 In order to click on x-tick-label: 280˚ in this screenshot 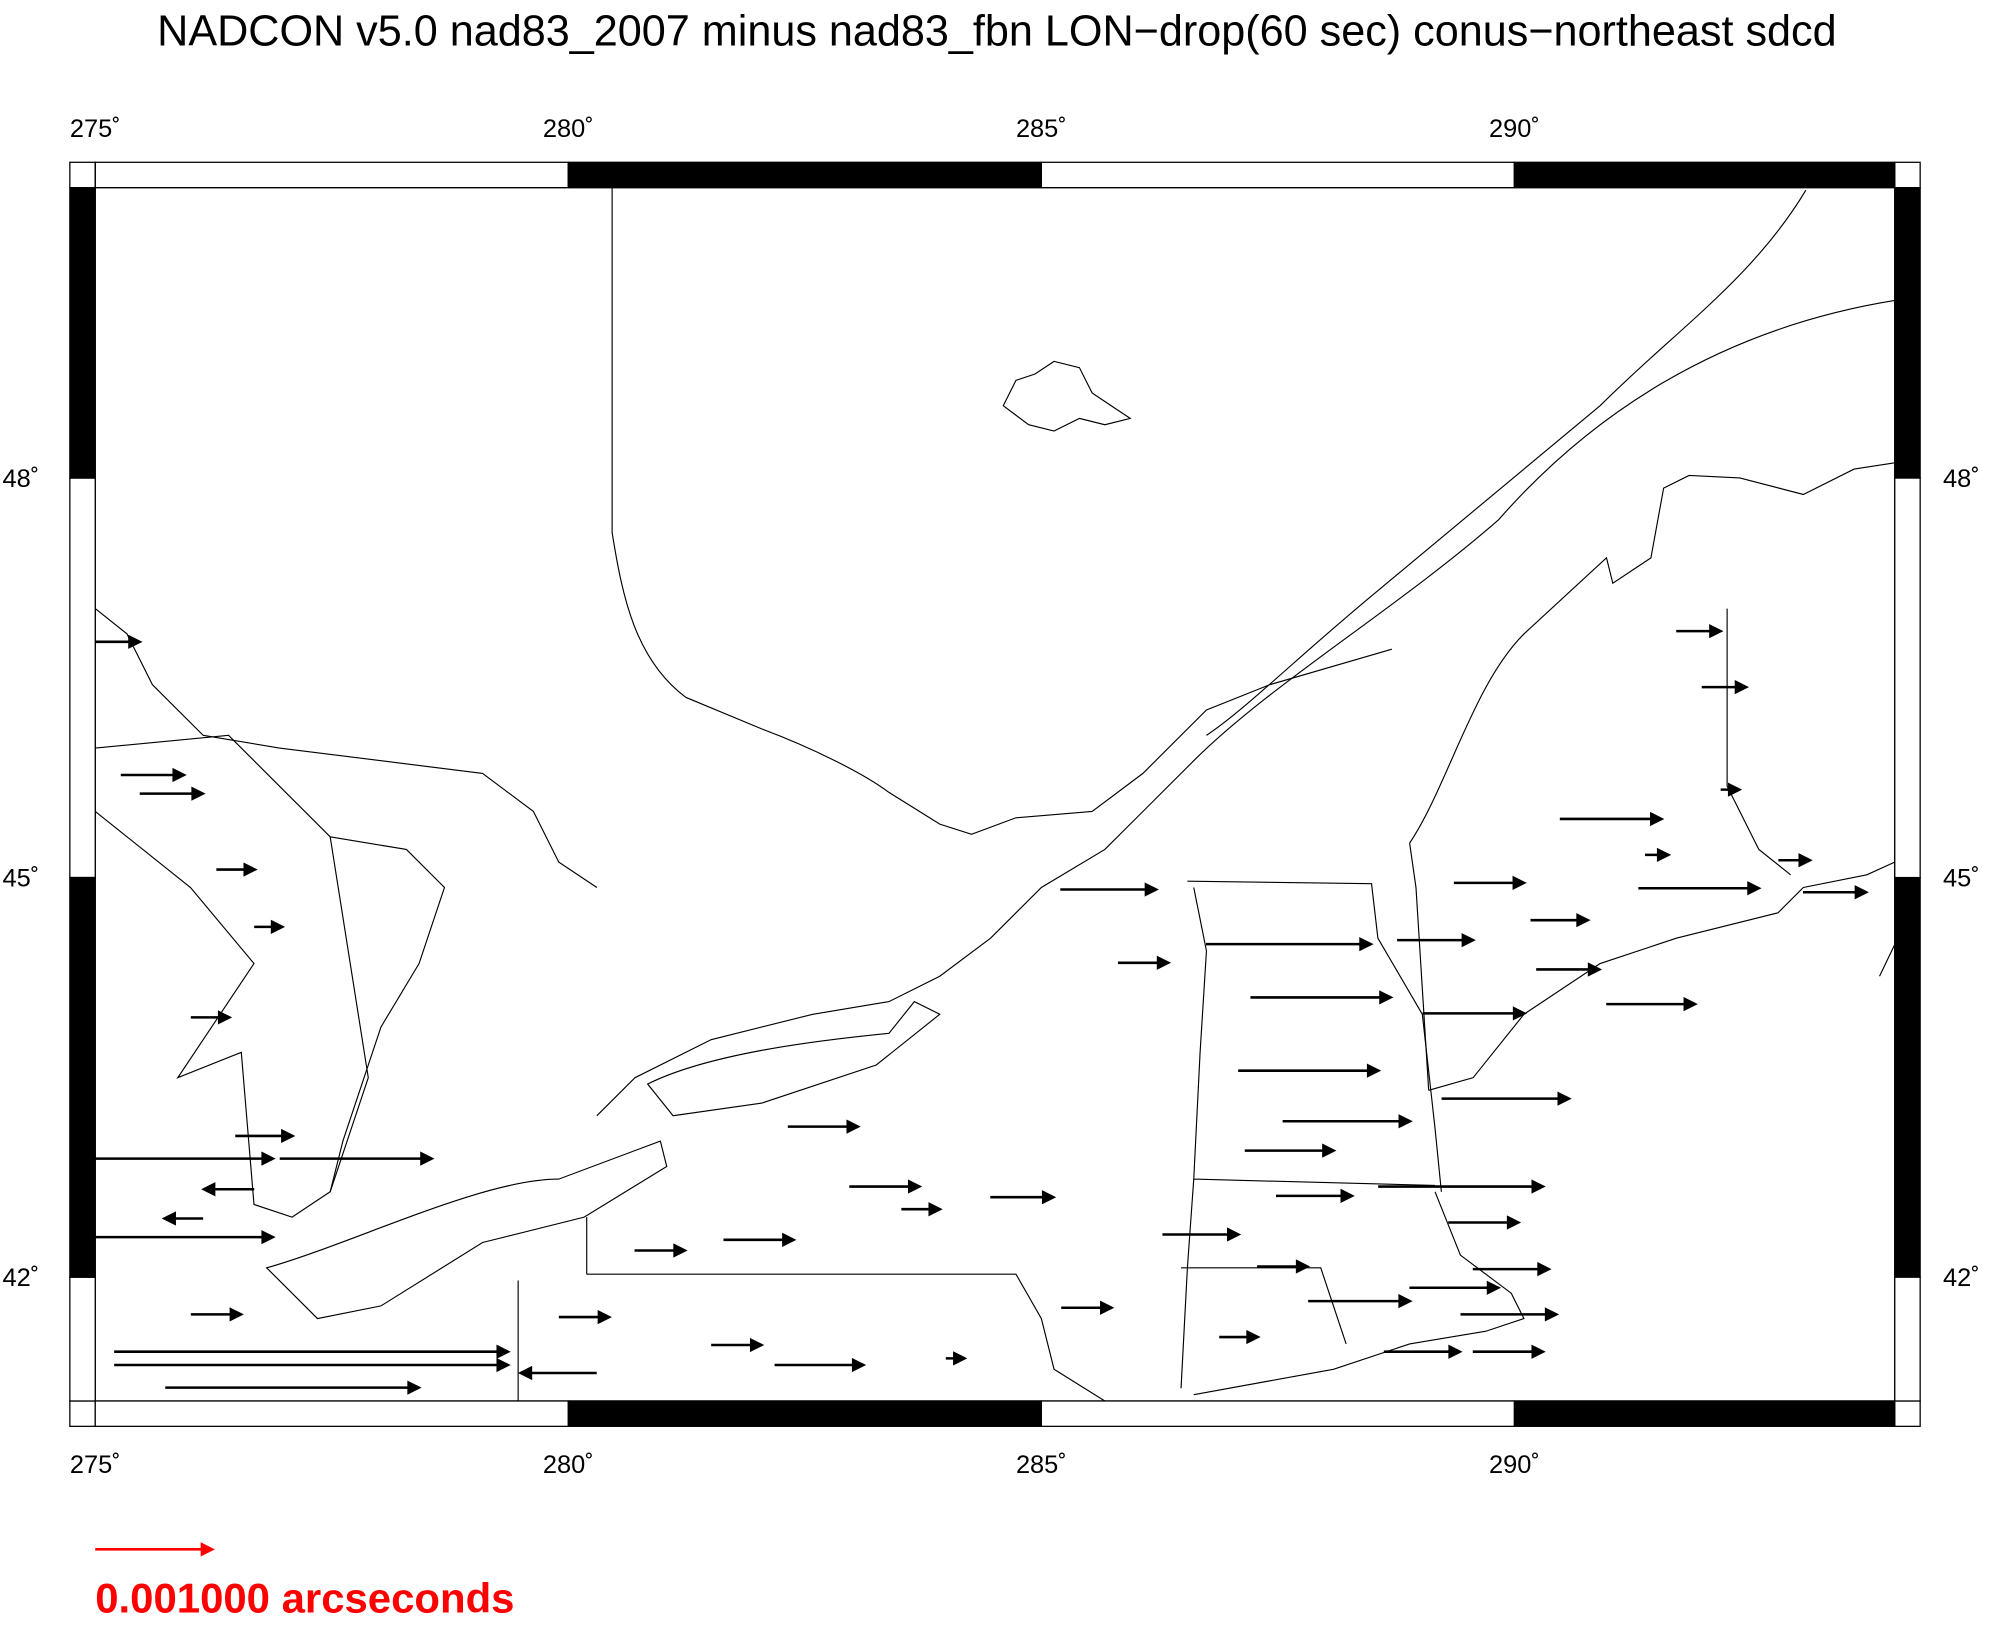, I will do `click(568, 129)`.